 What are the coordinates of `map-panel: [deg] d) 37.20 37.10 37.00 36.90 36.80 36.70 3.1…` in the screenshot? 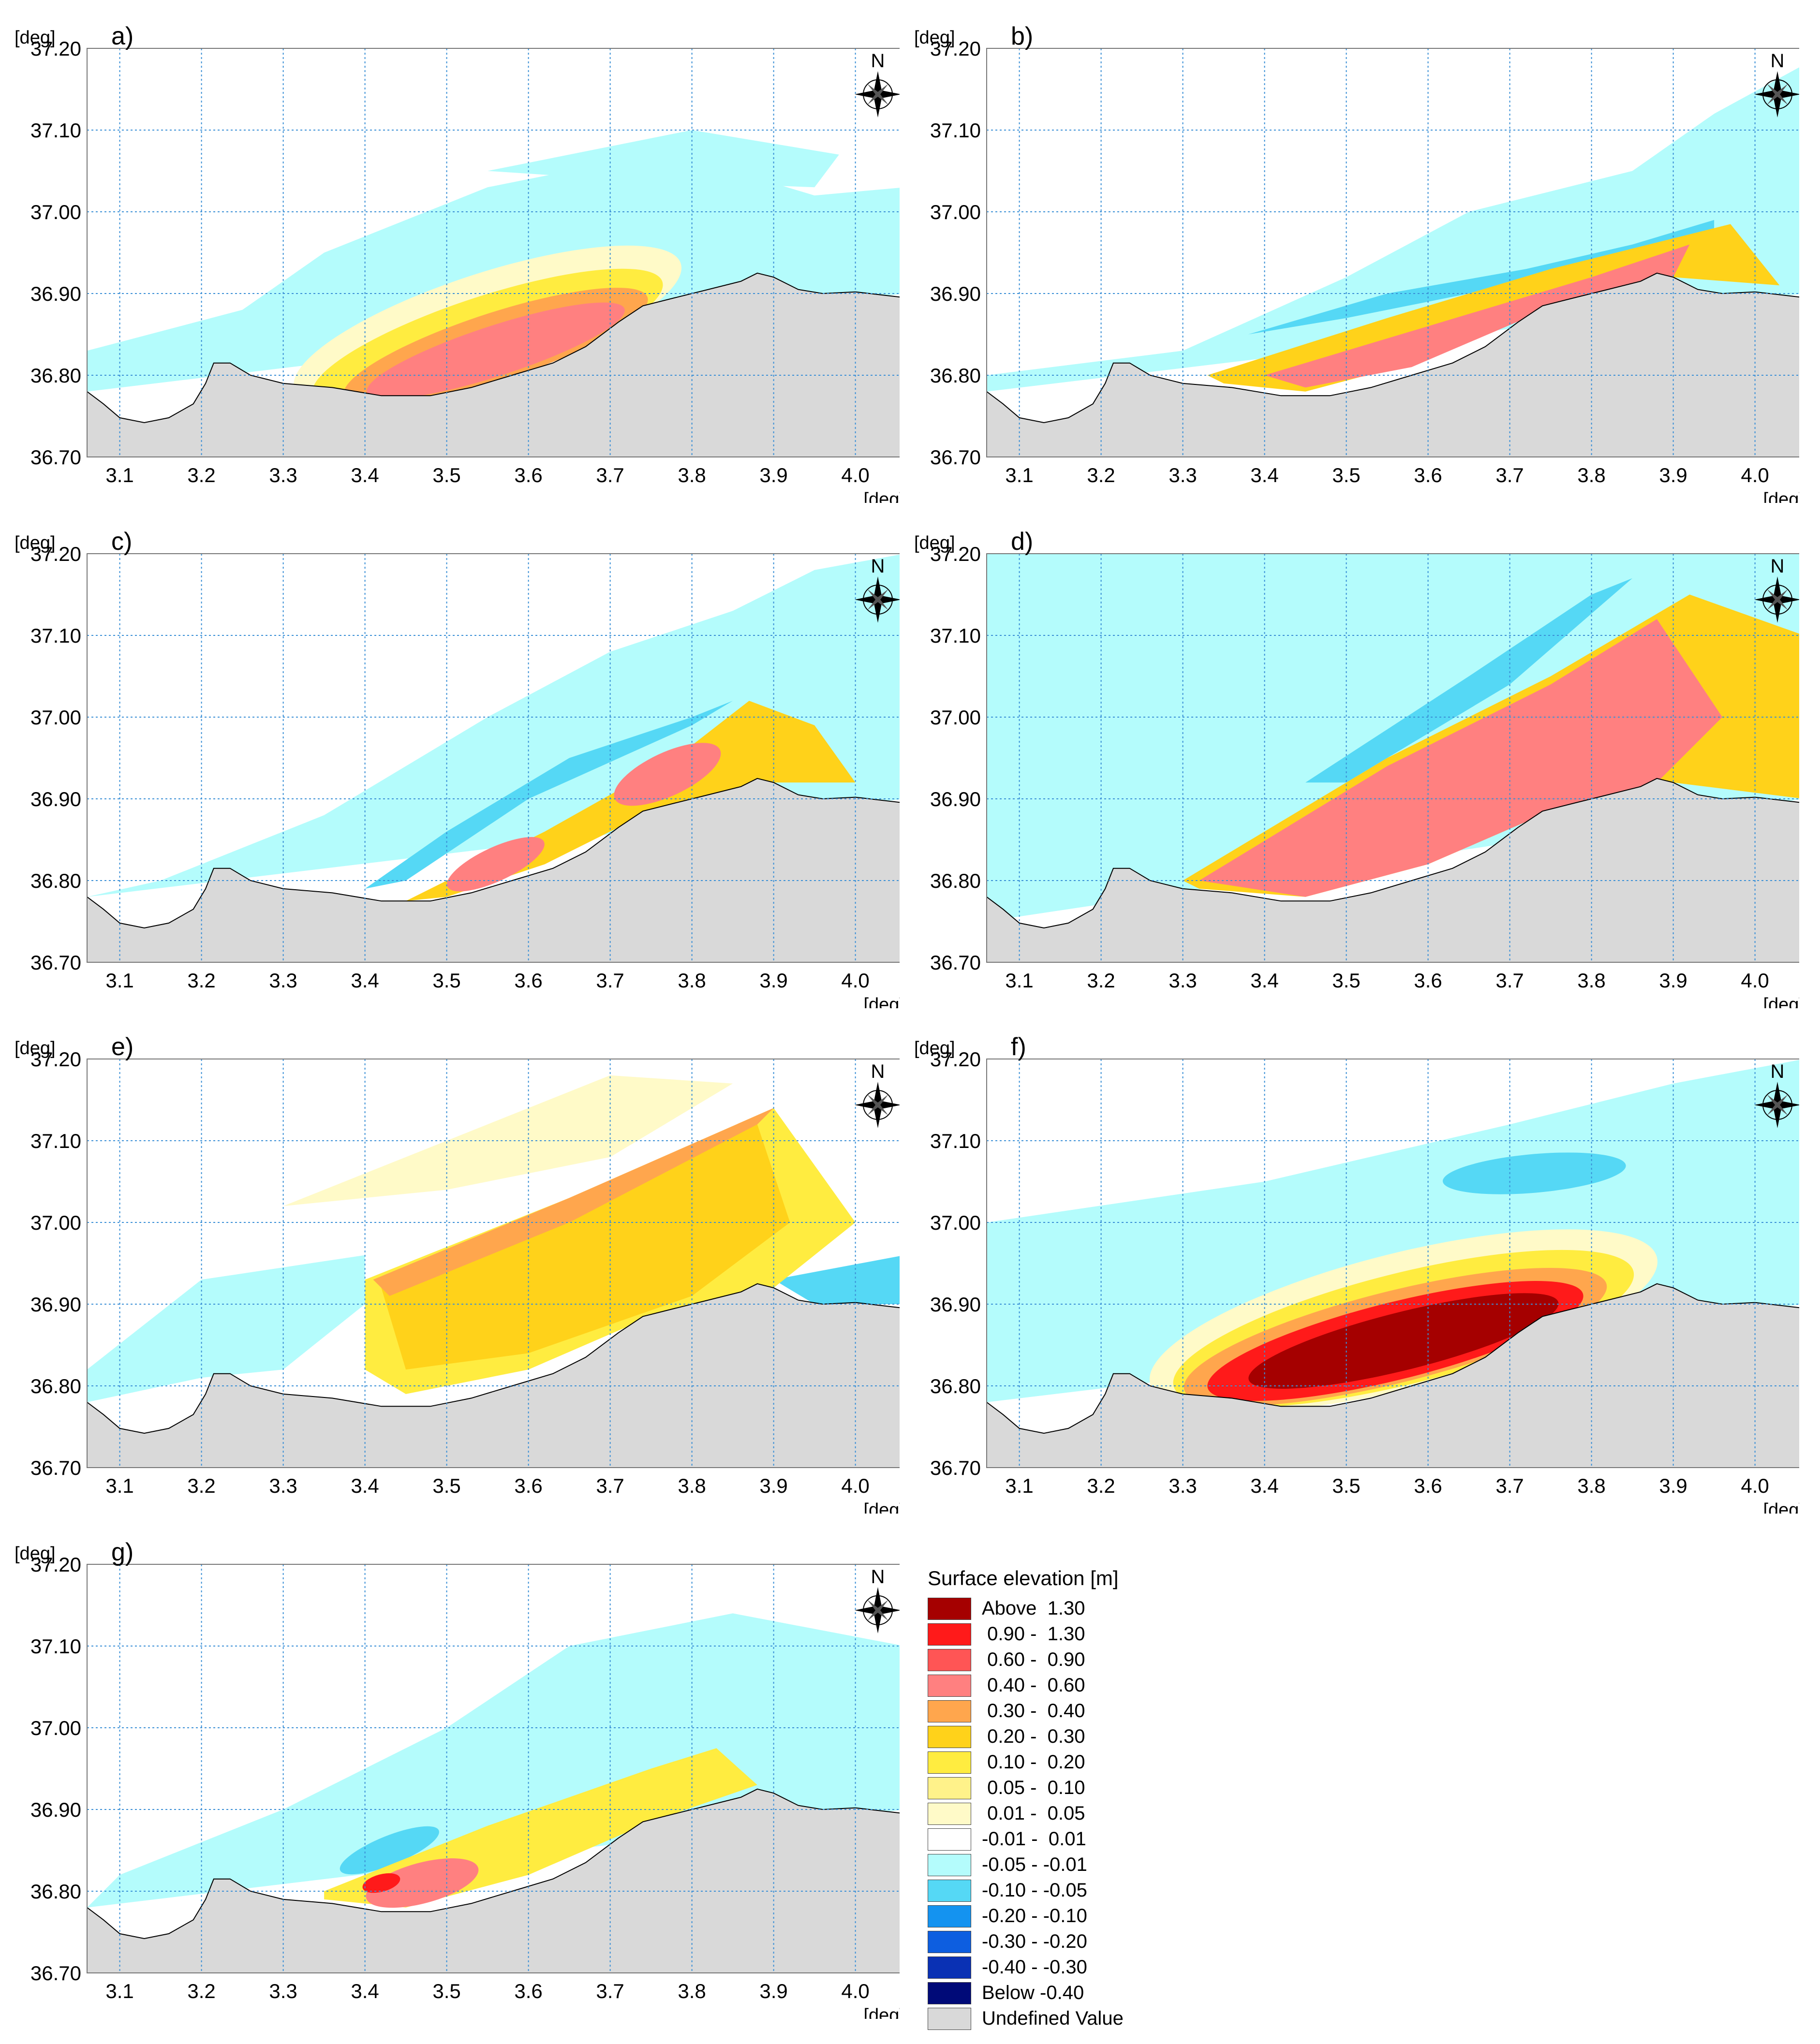 It's located at (1349, 756).